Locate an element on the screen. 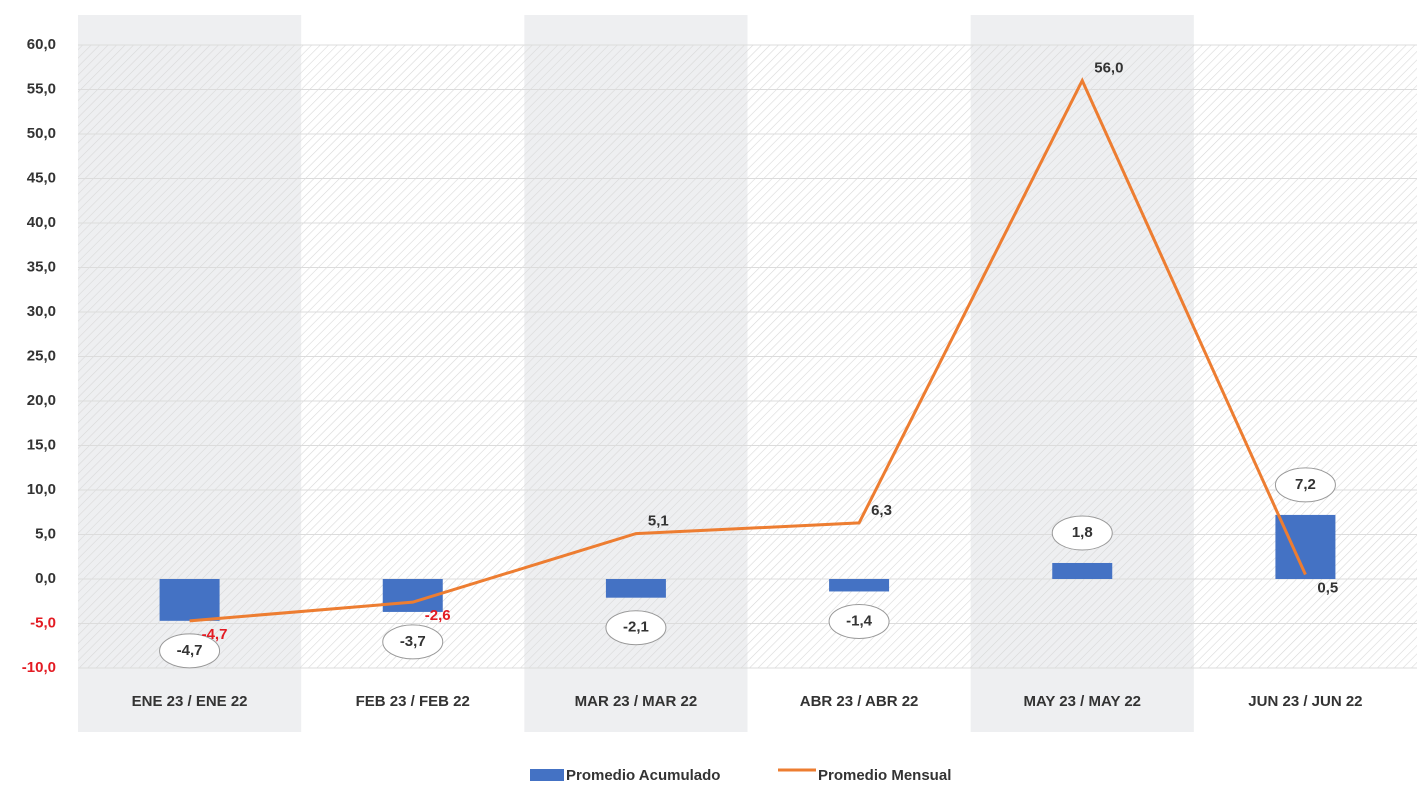 The height and width of the screenshot is (785, 1417). bar-value-label: 7,2 is located at coordinates (1305, 484).